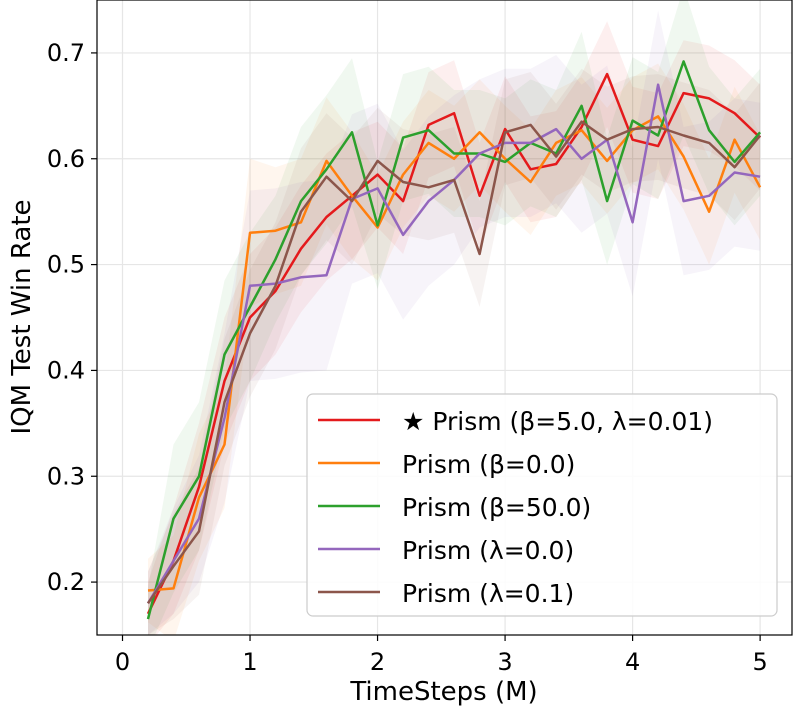  Describe the element at coordinates (122, 662) in the screenshot. I see `x-tick-label: 0` at that location.